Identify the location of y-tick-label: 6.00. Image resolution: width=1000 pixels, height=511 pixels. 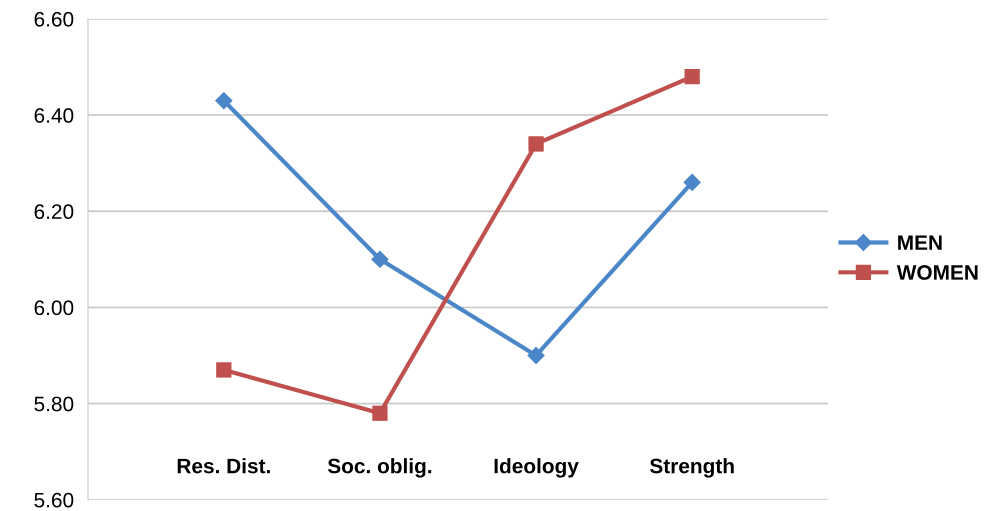
(54, 308).